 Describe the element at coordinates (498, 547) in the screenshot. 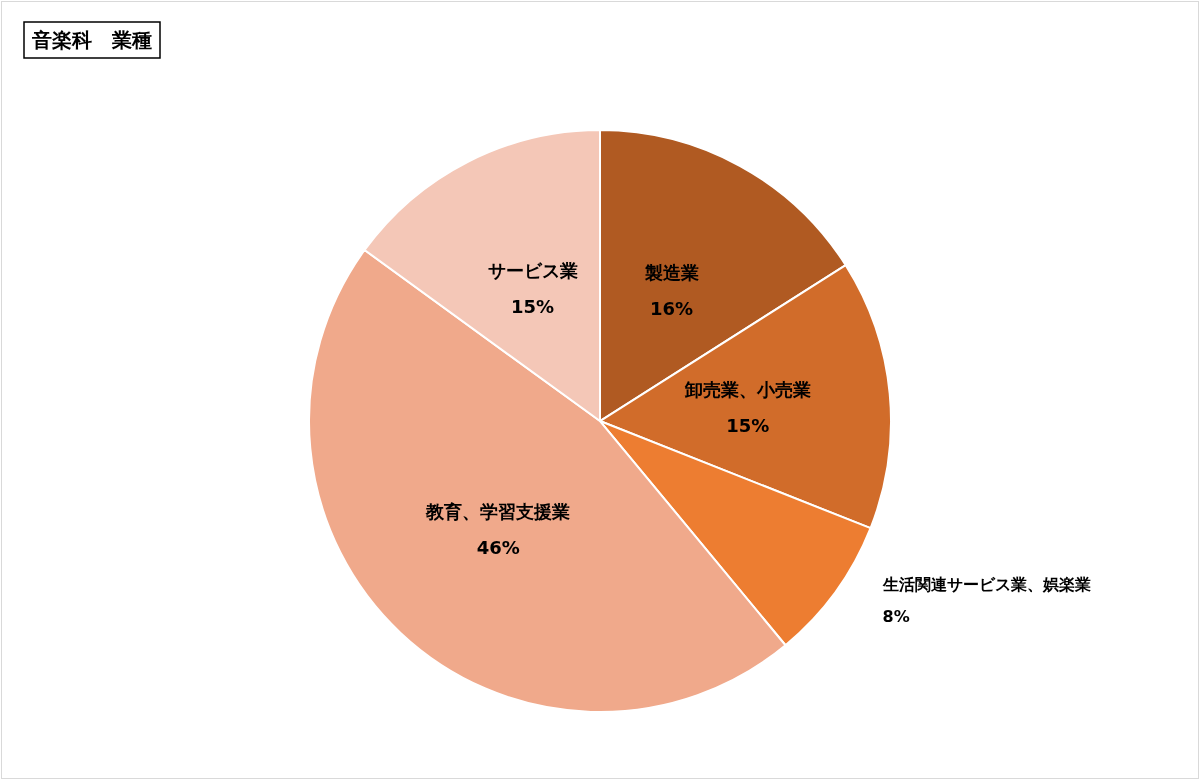

I see `data-label: 46%` at that location.